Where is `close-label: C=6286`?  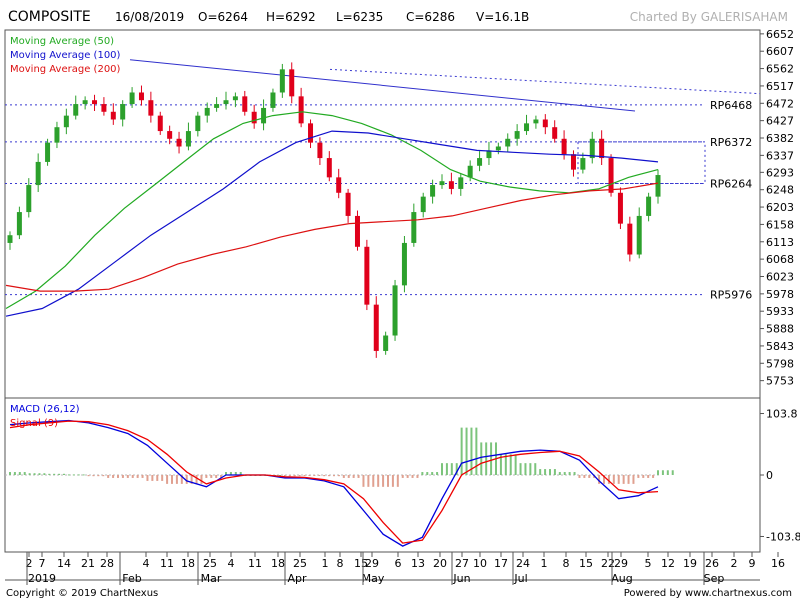
close-label: C=6286 is located at coordinates (430, 17).